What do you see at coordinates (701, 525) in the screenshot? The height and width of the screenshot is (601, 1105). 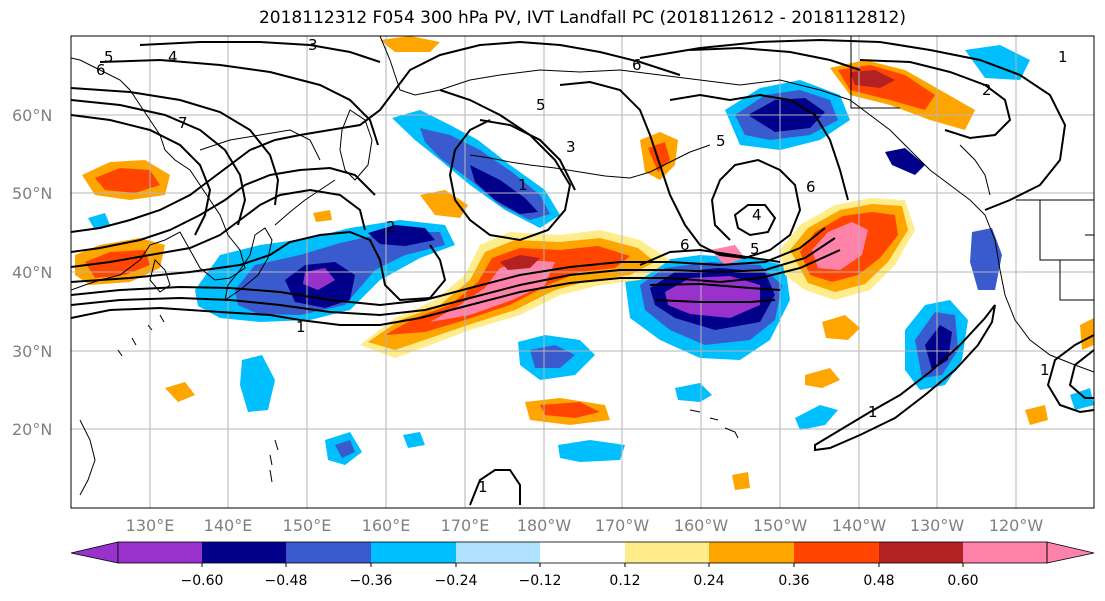 I see `lon-label: 160°W` at bounding box center [701, 525].